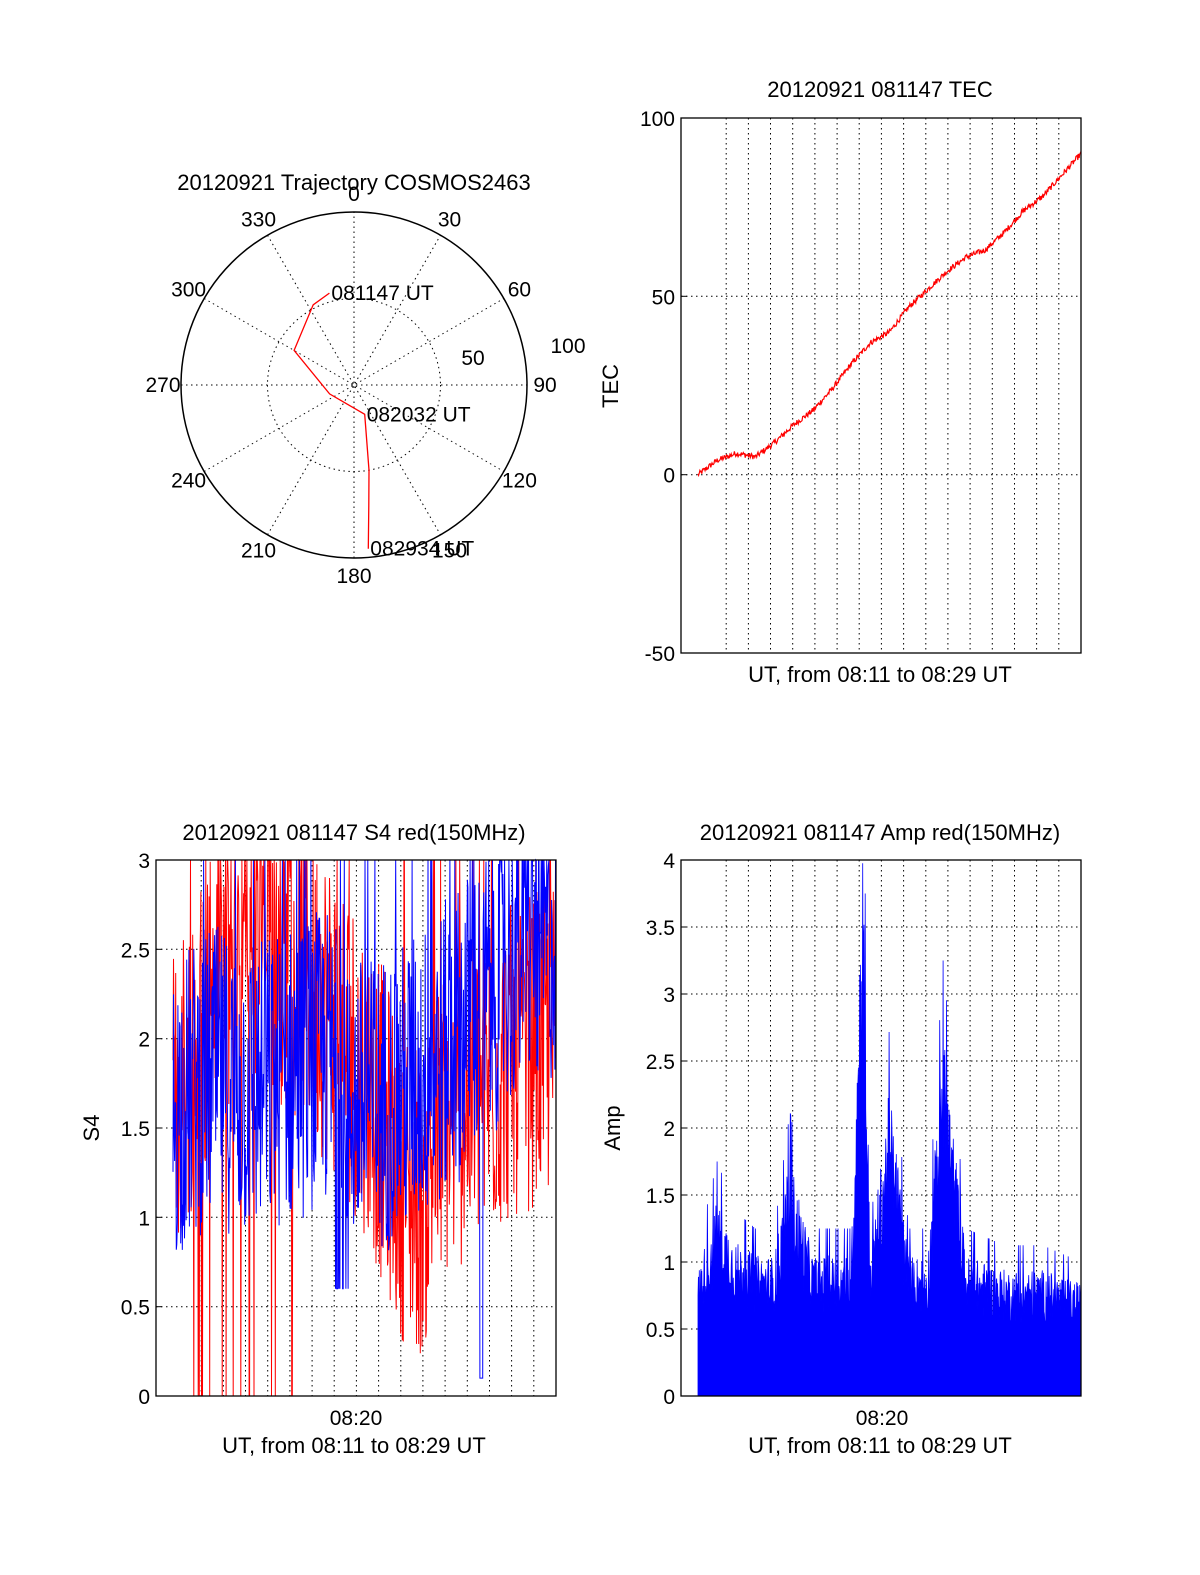  Describe the element at coordinates (449, 550) in the screenshot. I see `polar-angle-label: 150` at that location.